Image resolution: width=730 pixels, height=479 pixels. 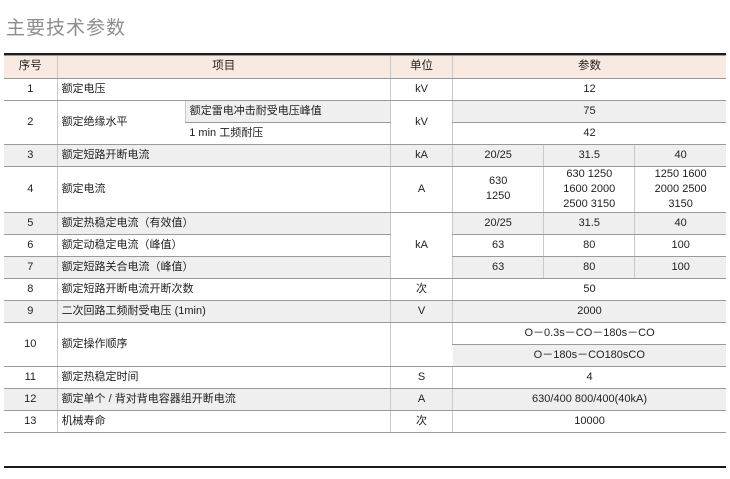 I want to click on row-no: 10, so click(x=31, y=344).